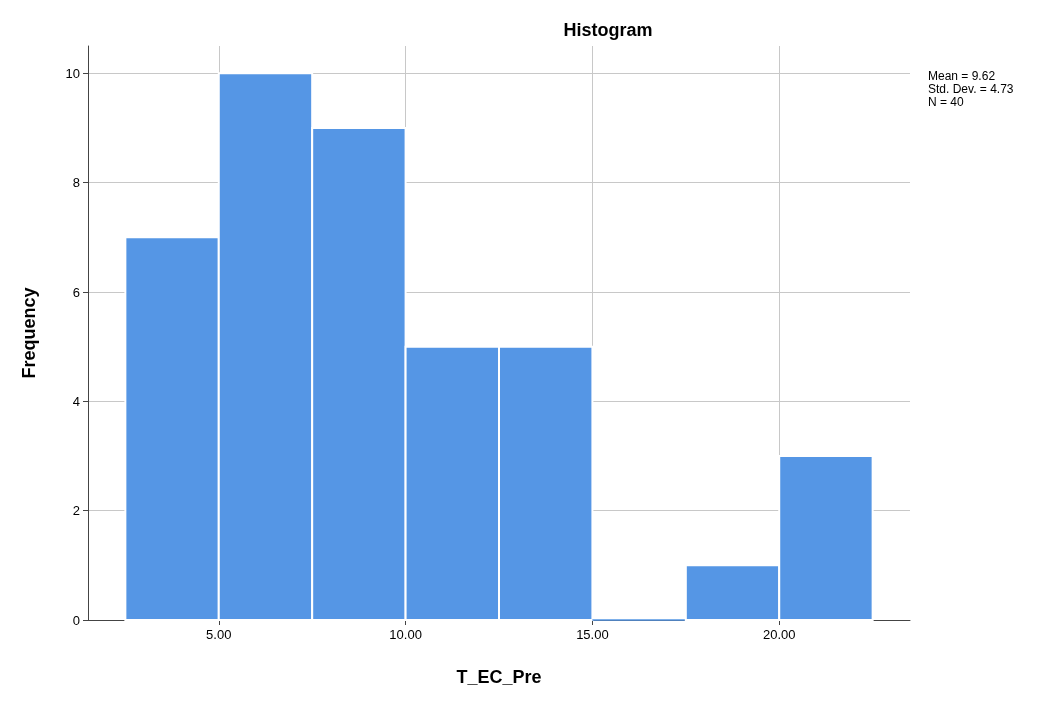  Describe the element at coordinates (405, 634) in the screenshot. I see `x-tick-label: 10.00` at that location.